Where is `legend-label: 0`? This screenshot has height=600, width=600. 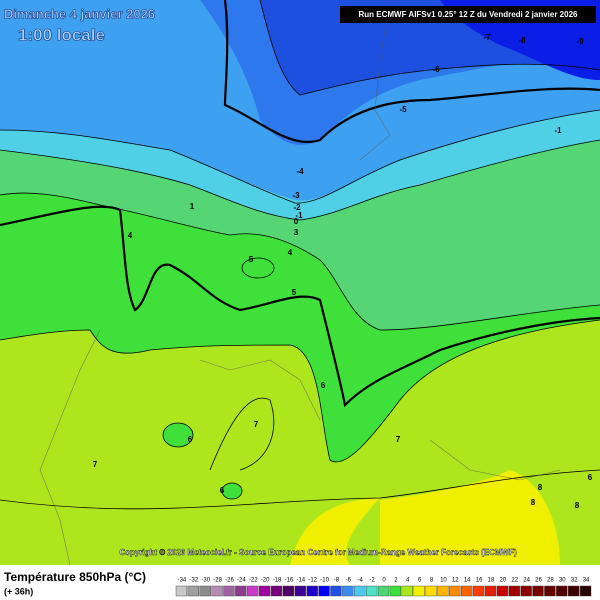
legend-label: 0 is located at coordinates (384, 581).